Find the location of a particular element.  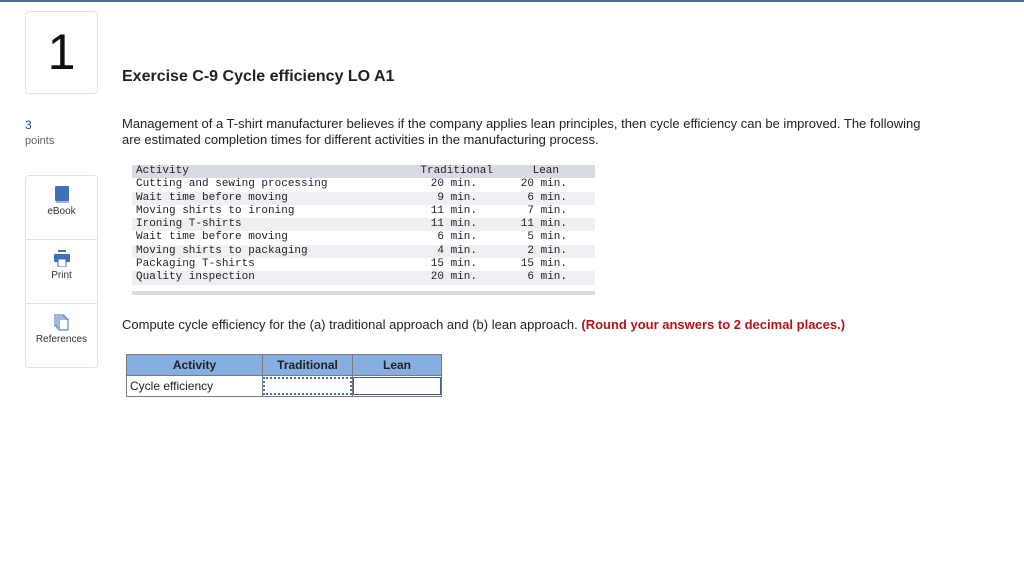

table-row: Ironing T-shirts 11 min. 11 min. is located at coordinates (363, 225).